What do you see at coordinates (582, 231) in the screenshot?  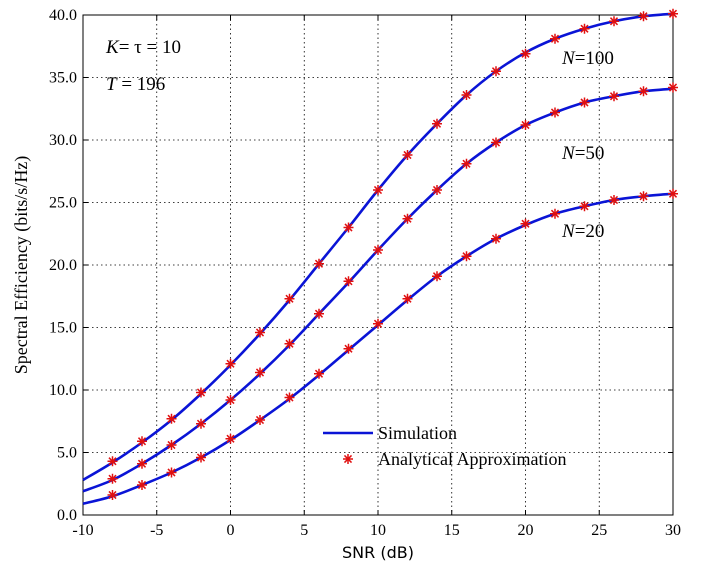 I see `series-label-n20: N=20` at bounding box center [582, 231].